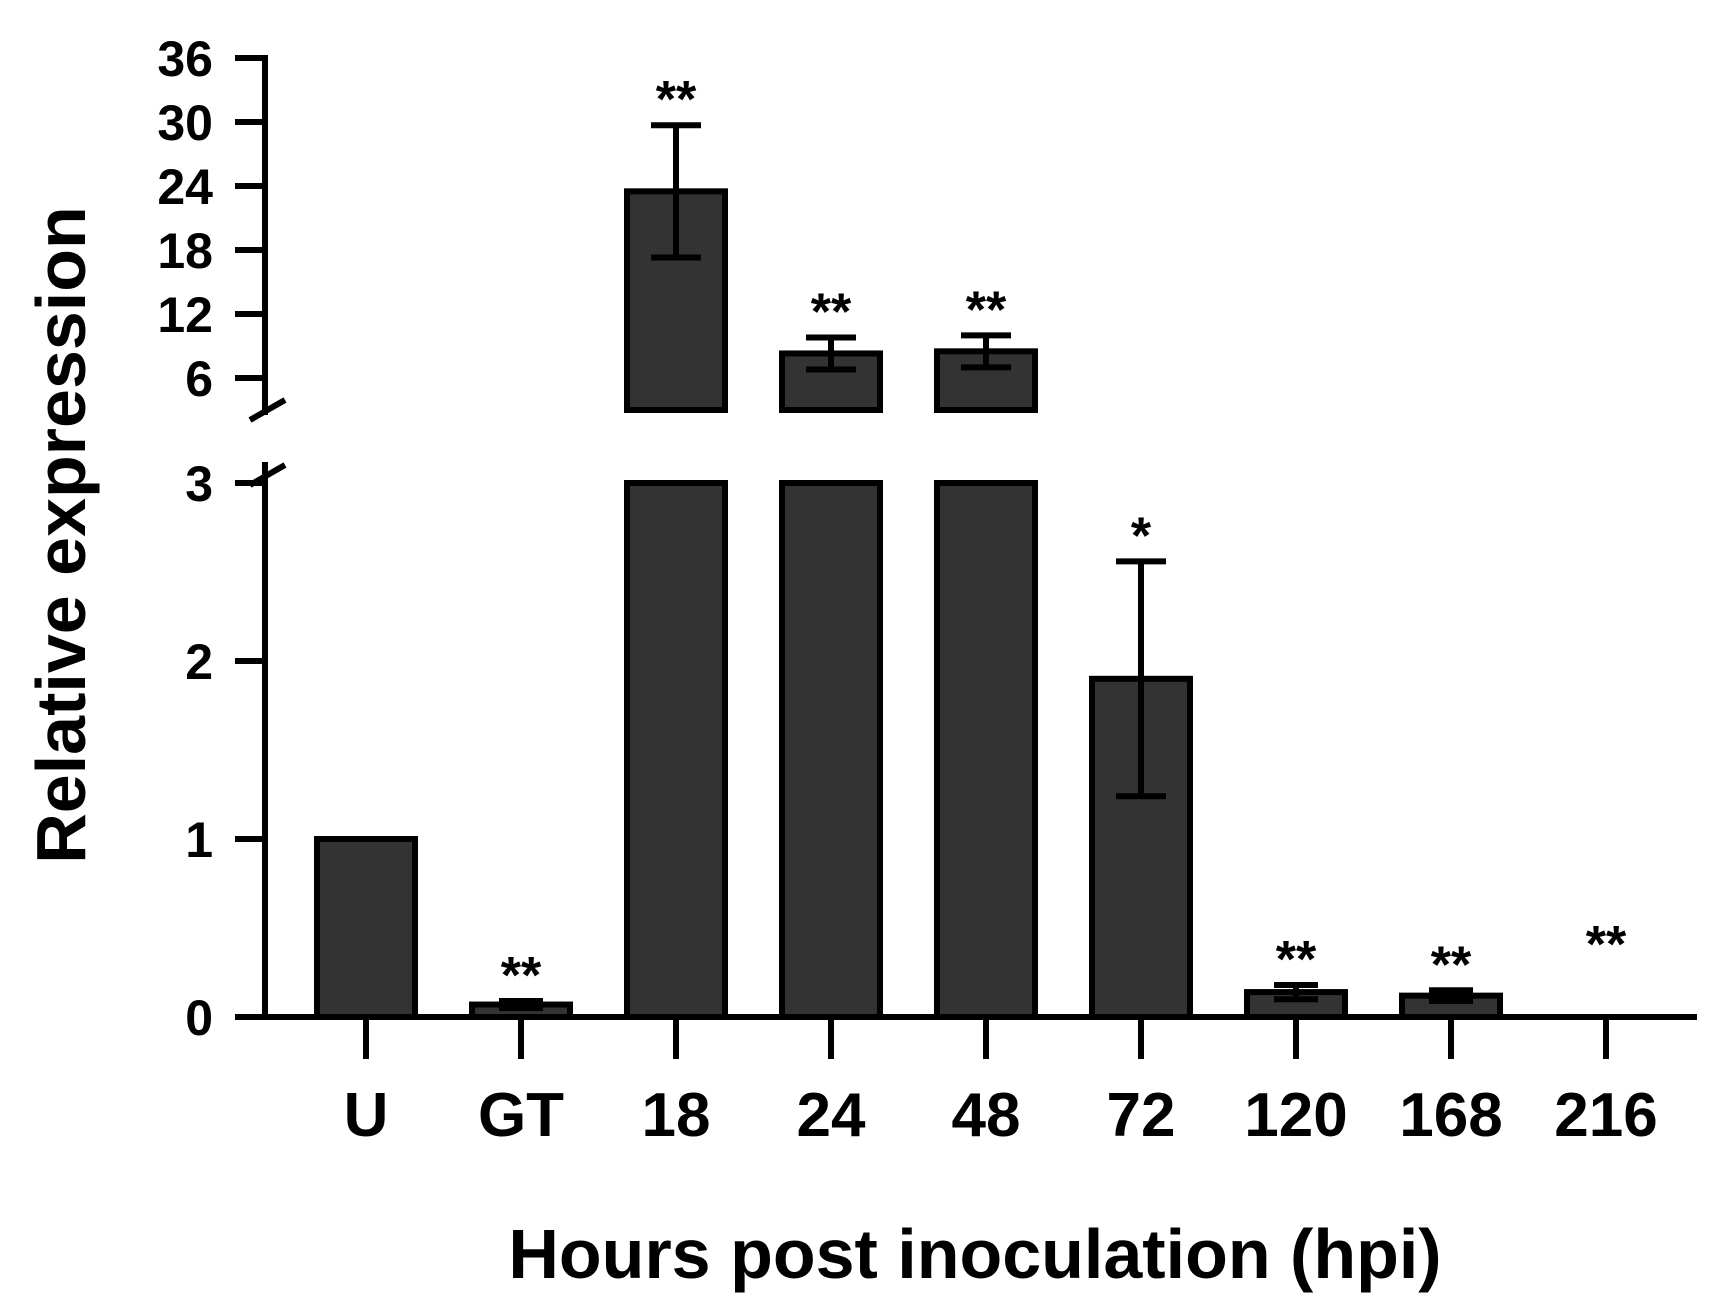  What do you see at coordinates (61, 535) in the screenshot?
I see `y-axis-title: Relative expression` at bounding box center [61, 535].